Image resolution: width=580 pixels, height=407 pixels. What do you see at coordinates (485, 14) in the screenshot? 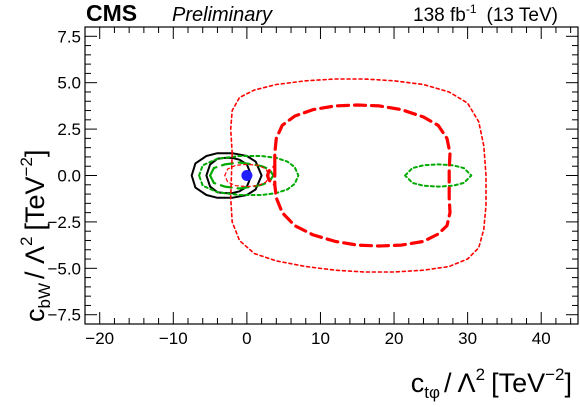
I see `lumi-energy-label: 138 fb-1 (13 TeV)` at bounding box center [485, 14].